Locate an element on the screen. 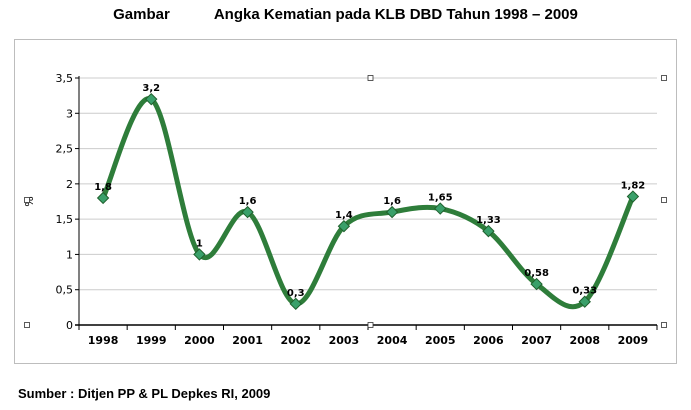 This screenshot has width=691, height=410. x-tick-label: 2001 is located at coordinates (247, 340).